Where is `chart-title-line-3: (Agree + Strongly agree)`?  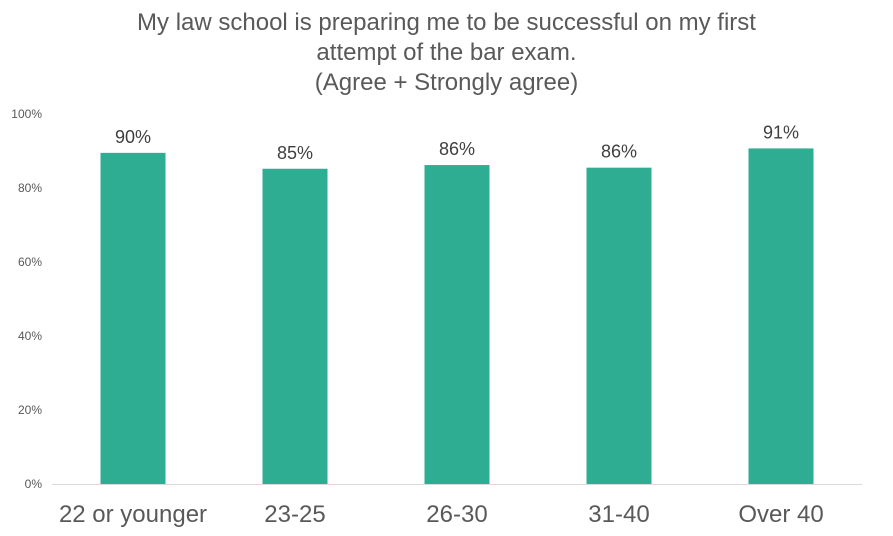
chart-title-line-3: (Agree + Strongly agree) is located at coordinates (446, 82).